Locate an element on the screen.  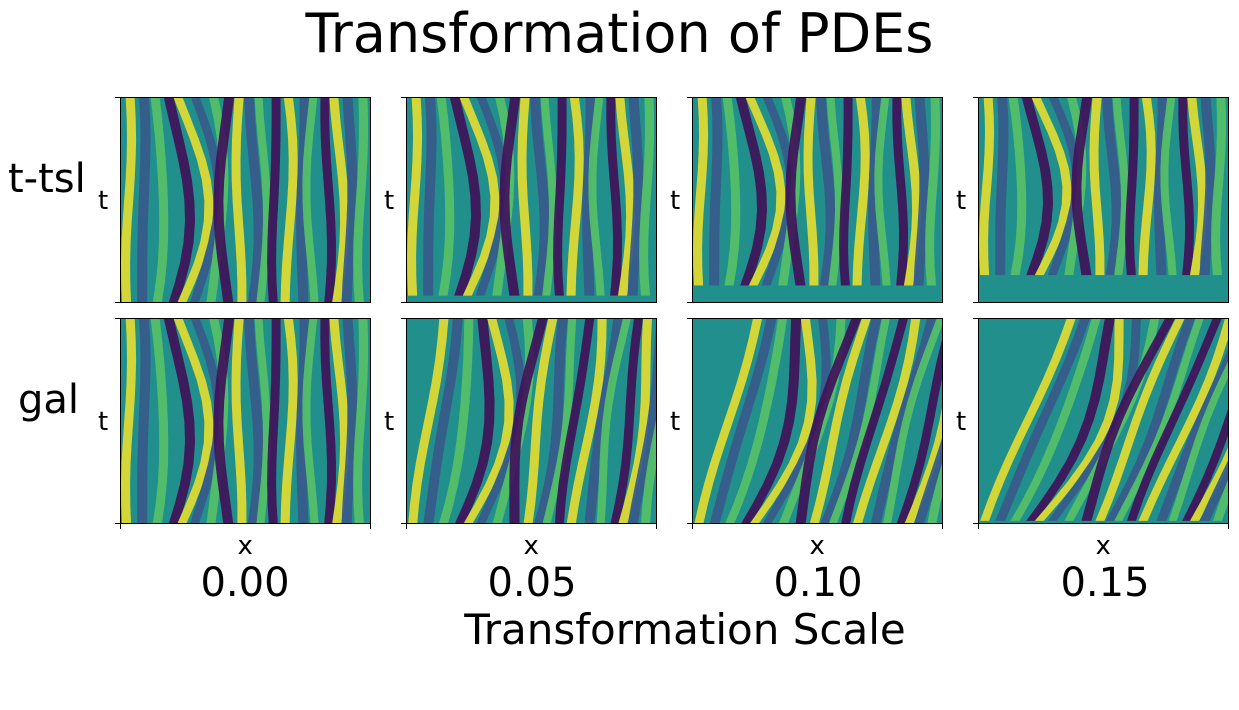
heatmap-panel-gal-0.10 is located at coordinates (817, 421).